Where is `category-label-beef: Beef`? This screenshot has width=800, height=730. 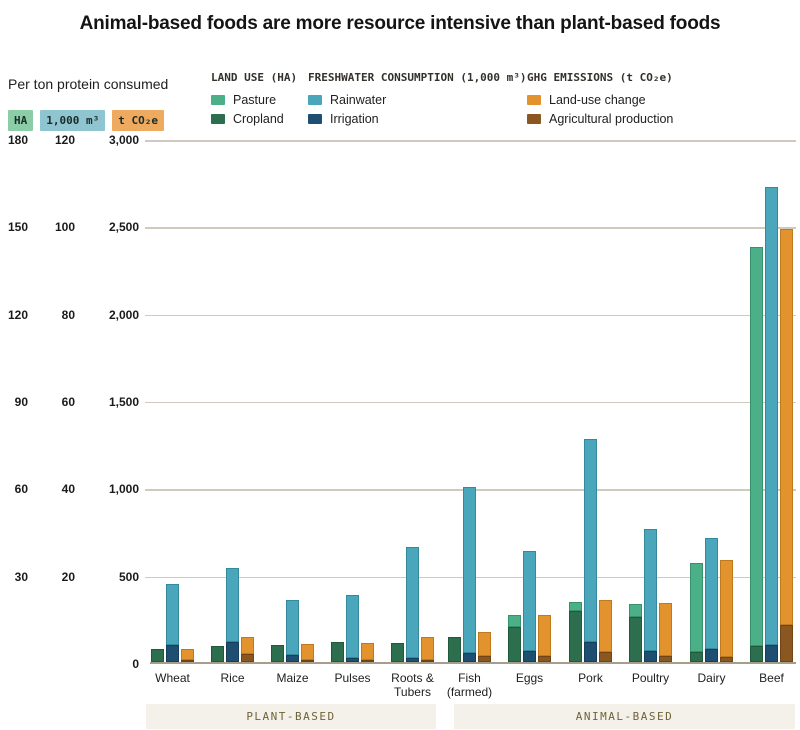 category-label-beef: Beef is located at coordinates (771, 678).